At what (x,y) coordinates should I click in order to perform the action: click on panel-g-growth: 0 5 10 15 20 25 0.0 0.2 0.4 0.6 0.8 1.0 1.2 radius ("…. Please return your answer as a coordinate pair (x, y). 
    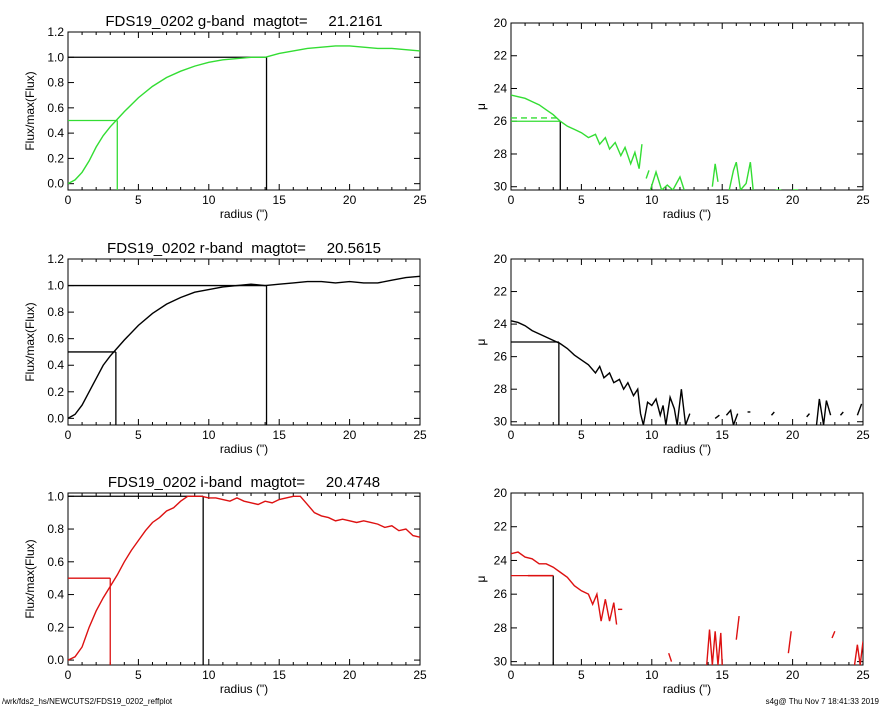
    Looking at the image, I should click on (225, 117).